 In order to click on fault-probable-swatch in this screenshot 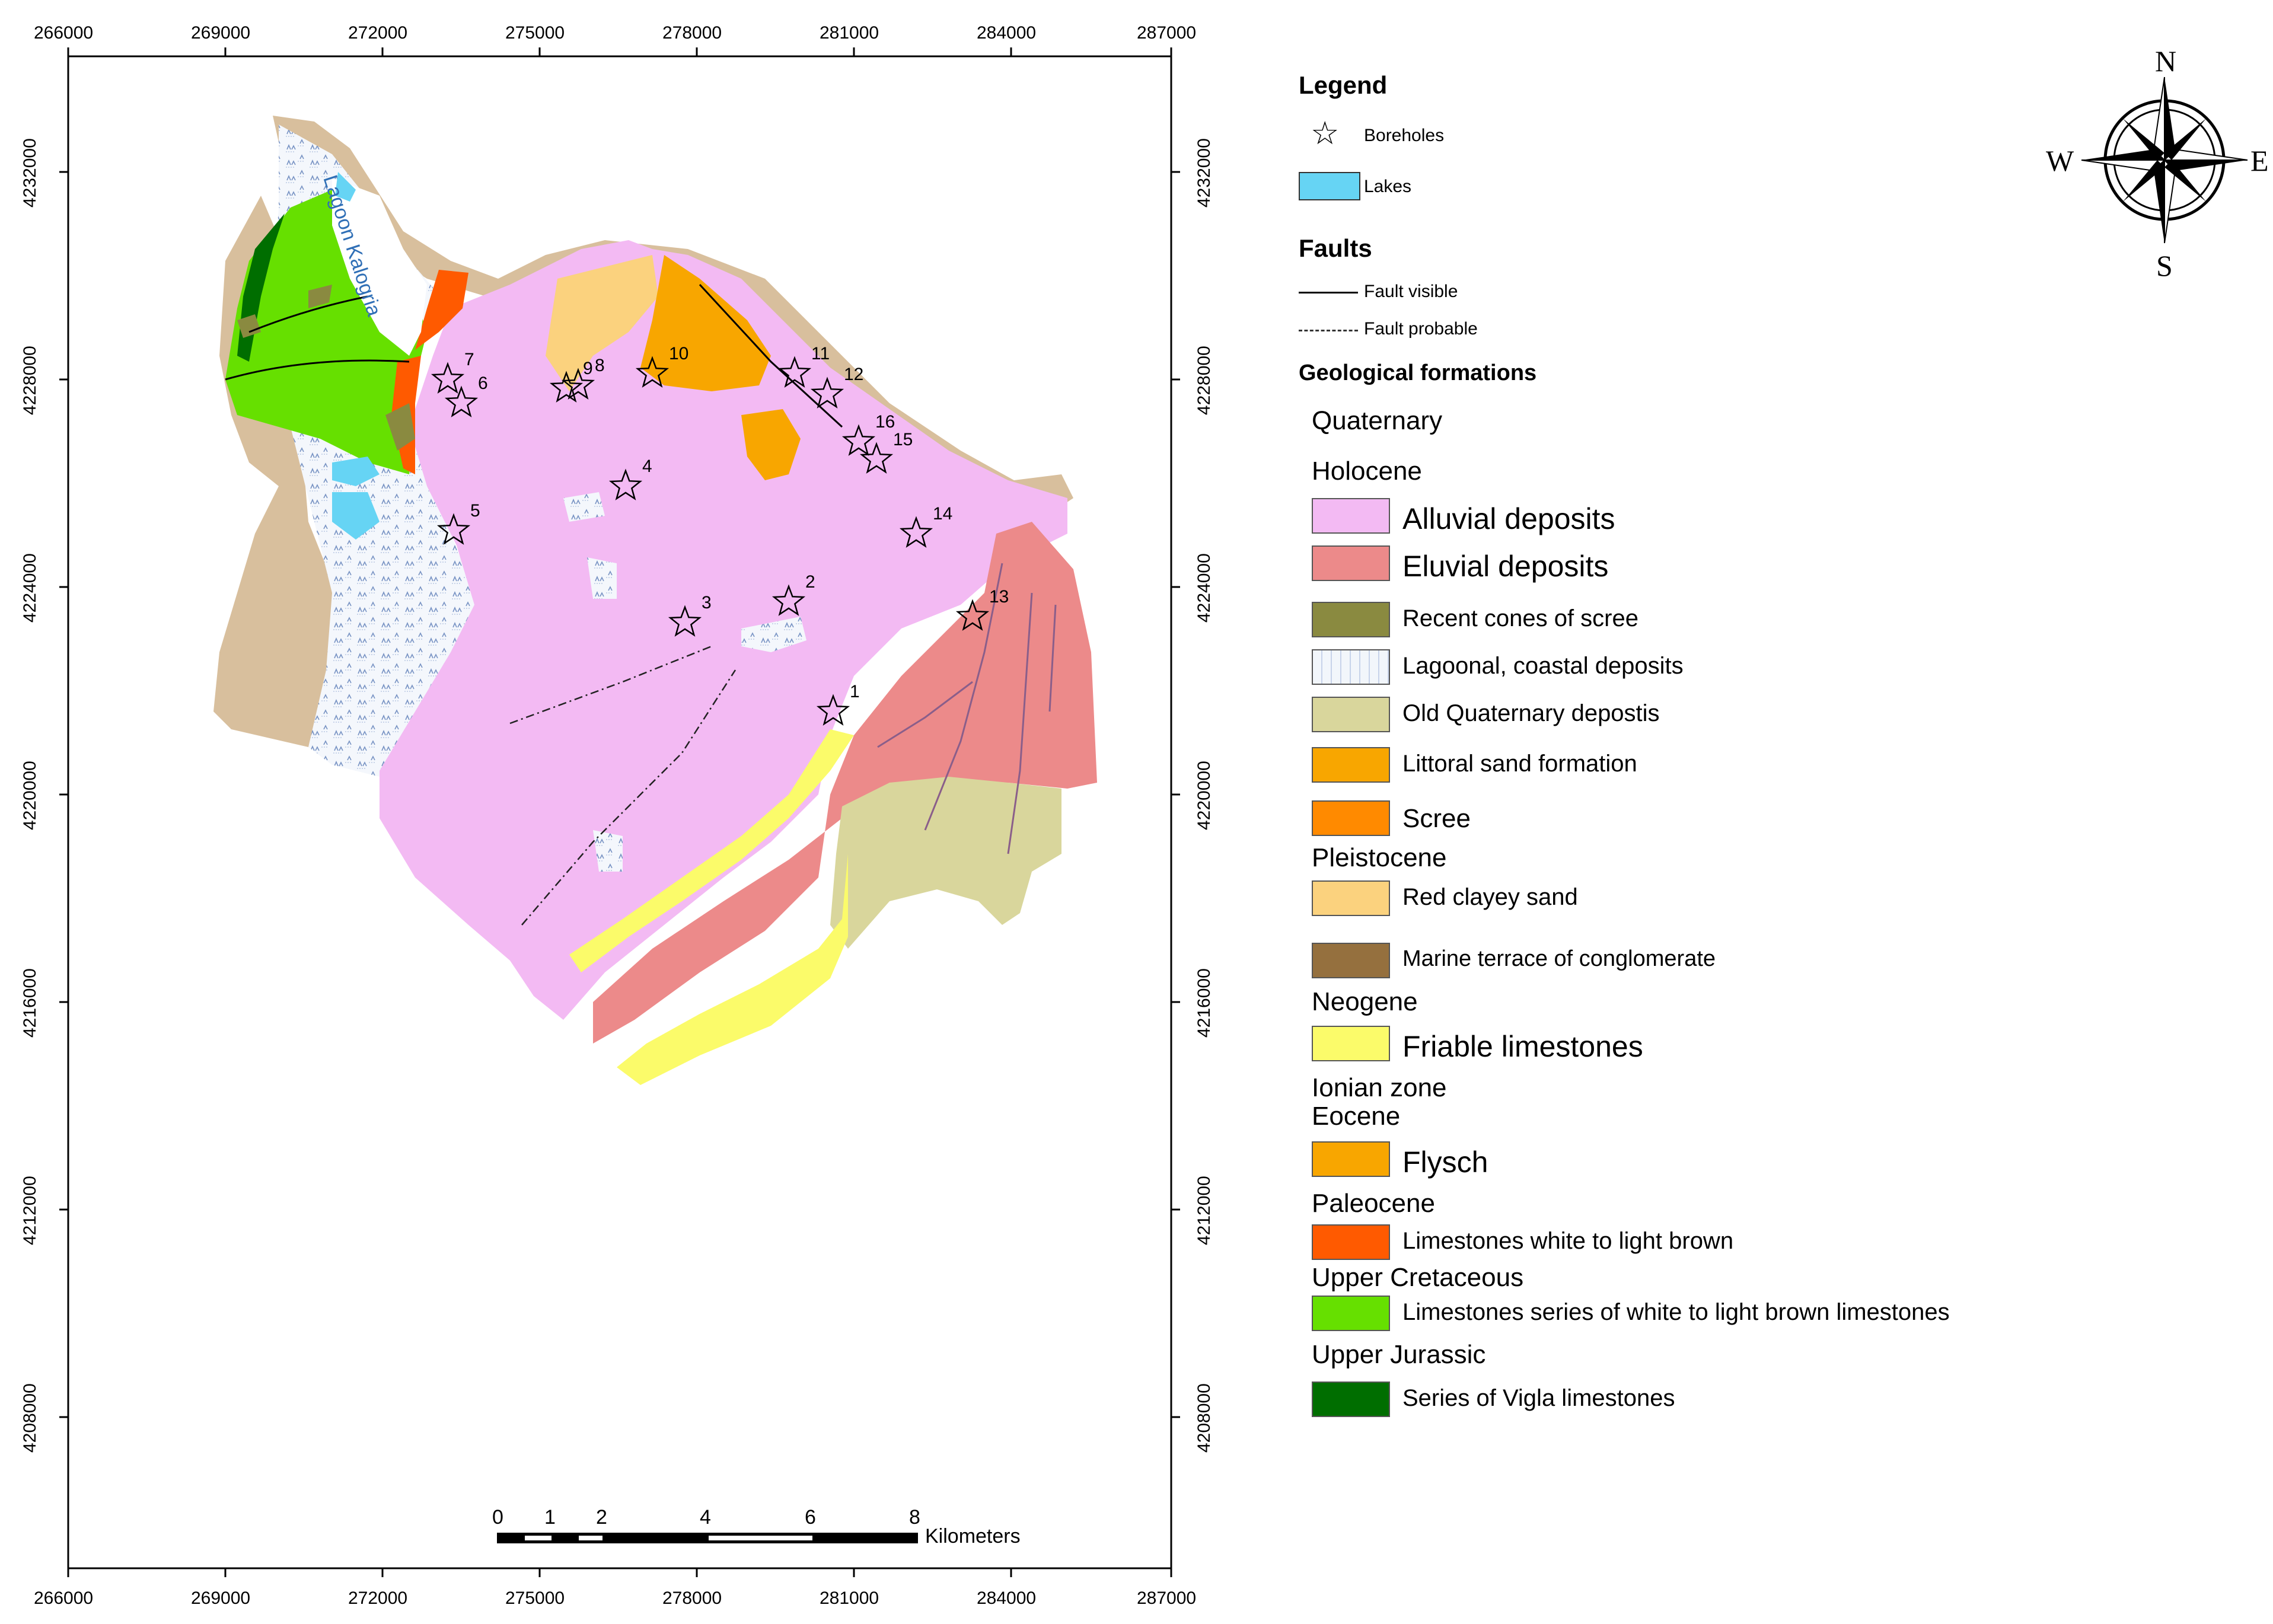, I will do `click(1328, 330)`.